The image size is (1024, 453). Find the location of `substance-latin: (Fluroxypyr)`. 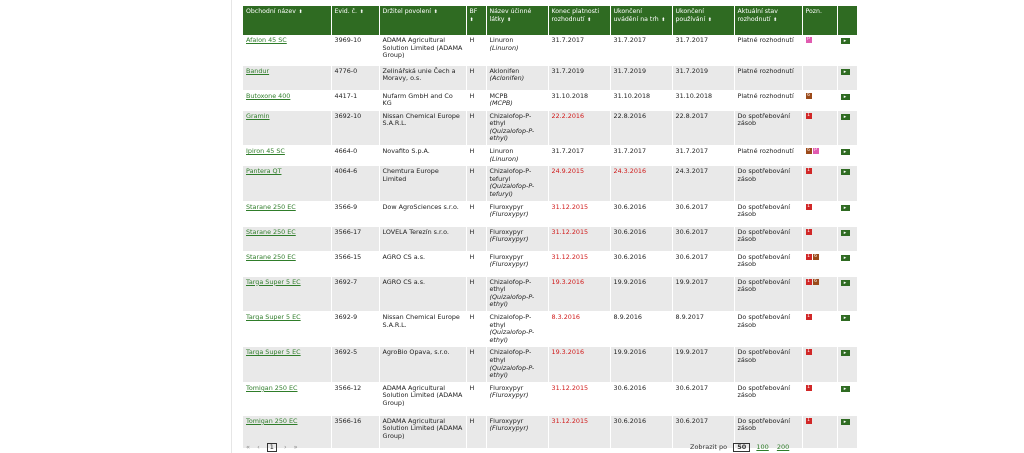

substance-latin: (Fluroxypyr) is located at coordinates (509, 395).